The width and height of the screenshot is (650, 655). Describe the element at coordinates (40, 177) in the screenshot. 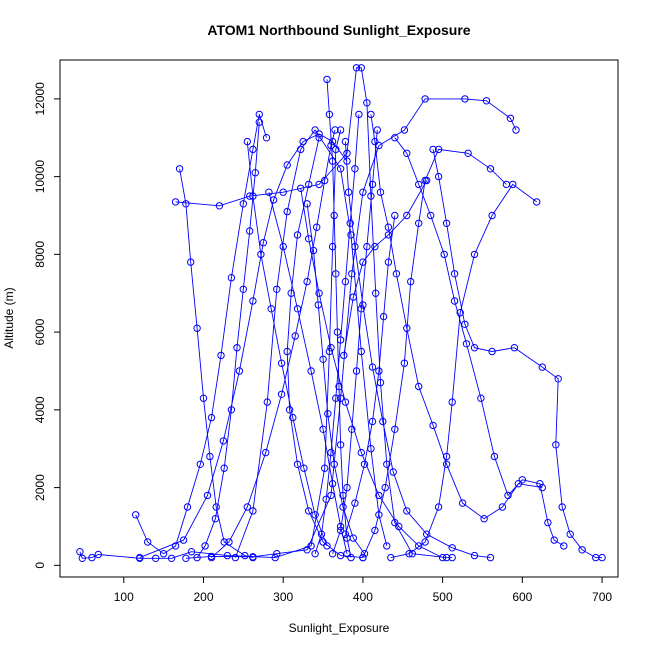

I see `y-tick-label: 10000` at that location.